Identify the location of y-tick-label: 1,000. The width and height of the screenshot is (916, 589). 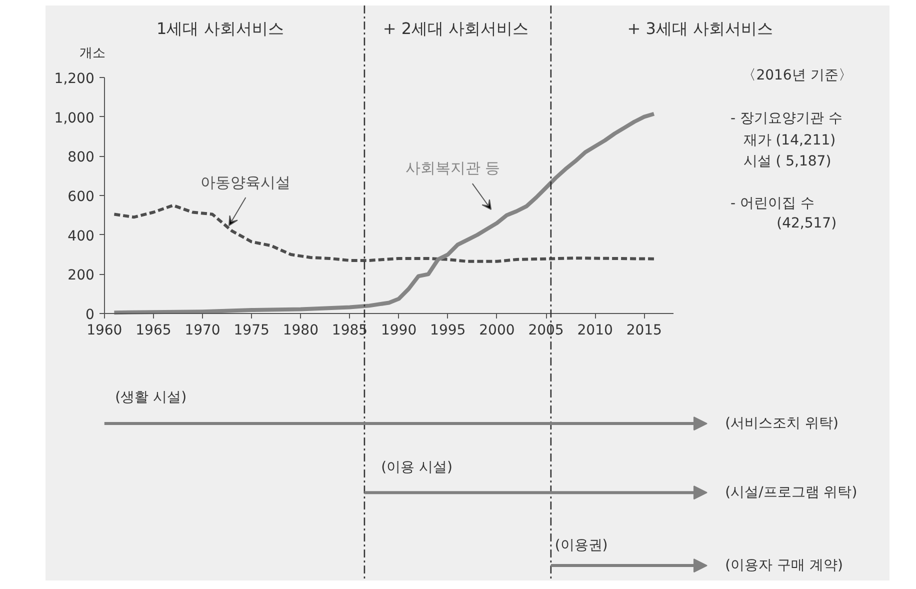
(74, 118).